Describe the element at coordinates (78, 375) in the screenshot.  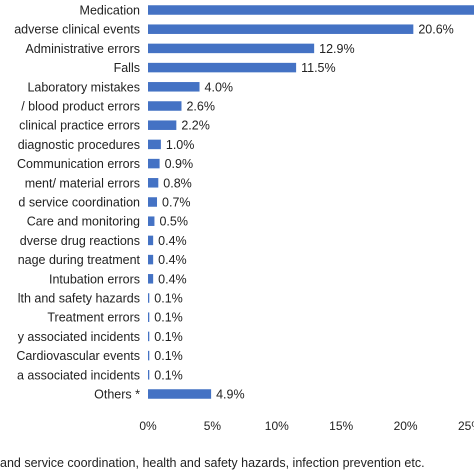
I see `category-label: a associated incidents` at that location.